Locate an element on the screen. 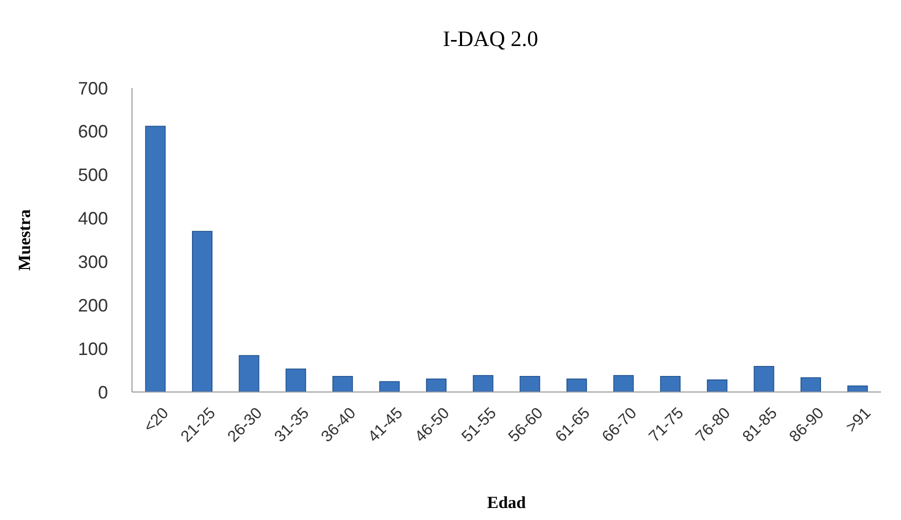 The image size is (901, 520). y-tick-label: 100 is located at coordinates (93, 348).